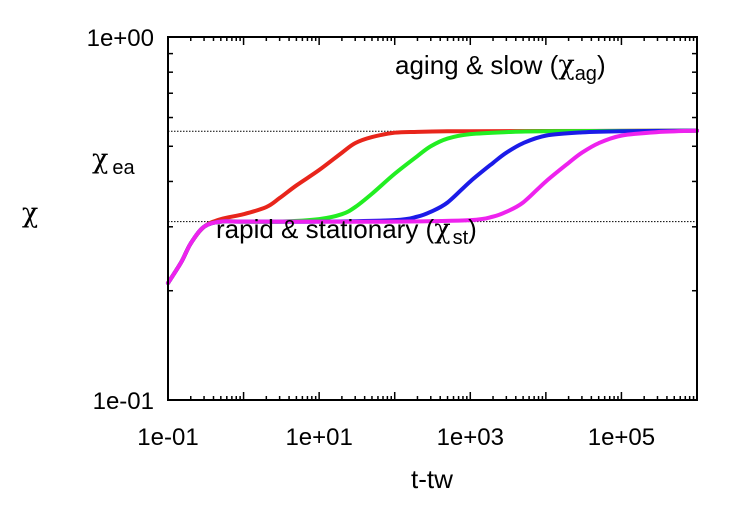  Describe the element at coordinates (123, 401) in the screenshot. I see `y-tick-label: 1e-01` at that location.